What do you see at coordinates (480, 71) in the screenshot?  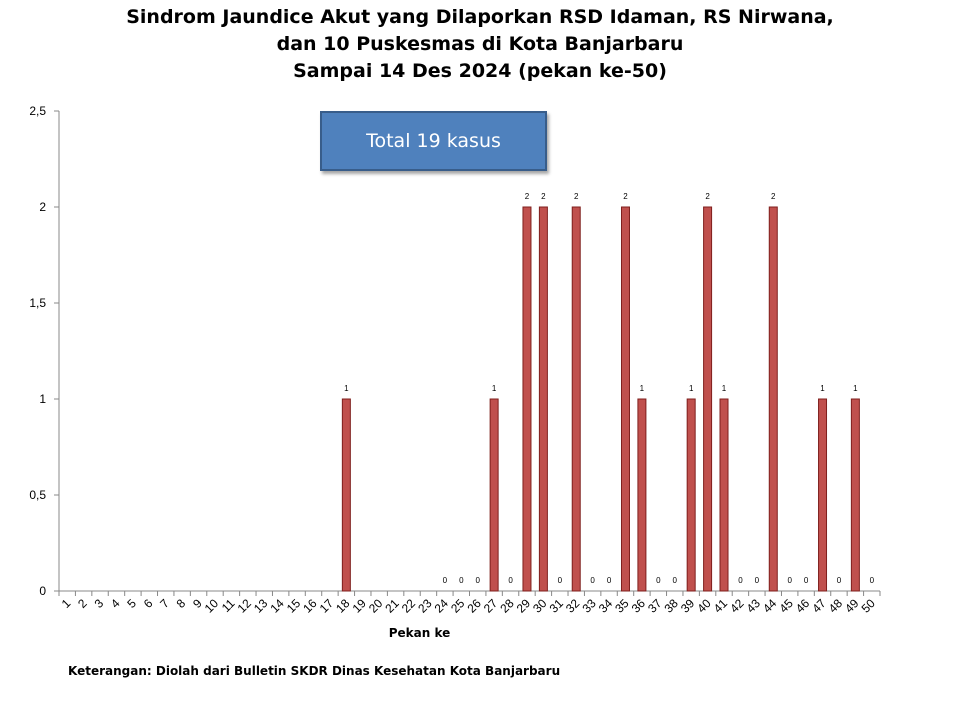 I see `title-line-3: Sampai 14 Des 2024 (pekan ke-50)` at bounding box center [480, 71].